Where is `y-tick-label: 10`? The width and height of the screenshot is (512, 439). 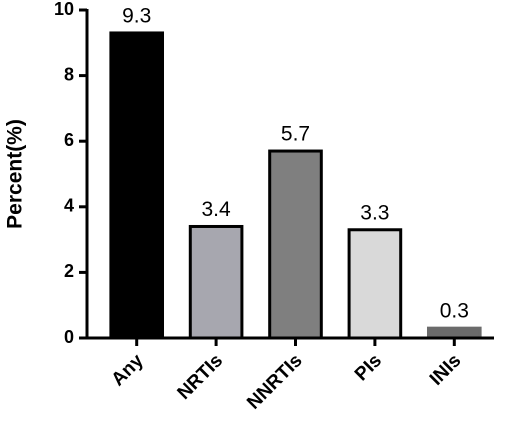
y-tick-label: 10 is located at coordinates (64, 9).